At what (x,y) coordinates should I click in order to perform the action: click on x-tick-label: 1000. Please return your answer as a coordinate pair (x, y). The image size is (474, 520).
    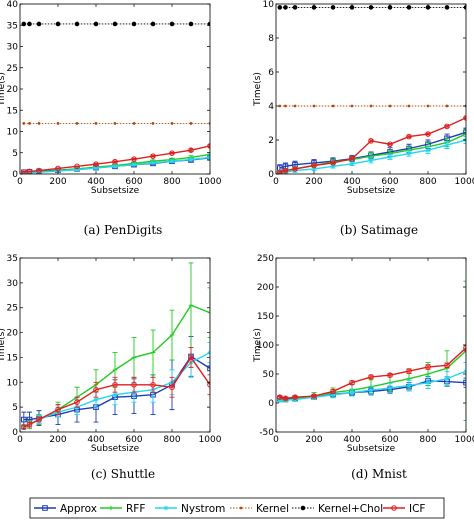
    Looking at the image, I should click on (464, 440).